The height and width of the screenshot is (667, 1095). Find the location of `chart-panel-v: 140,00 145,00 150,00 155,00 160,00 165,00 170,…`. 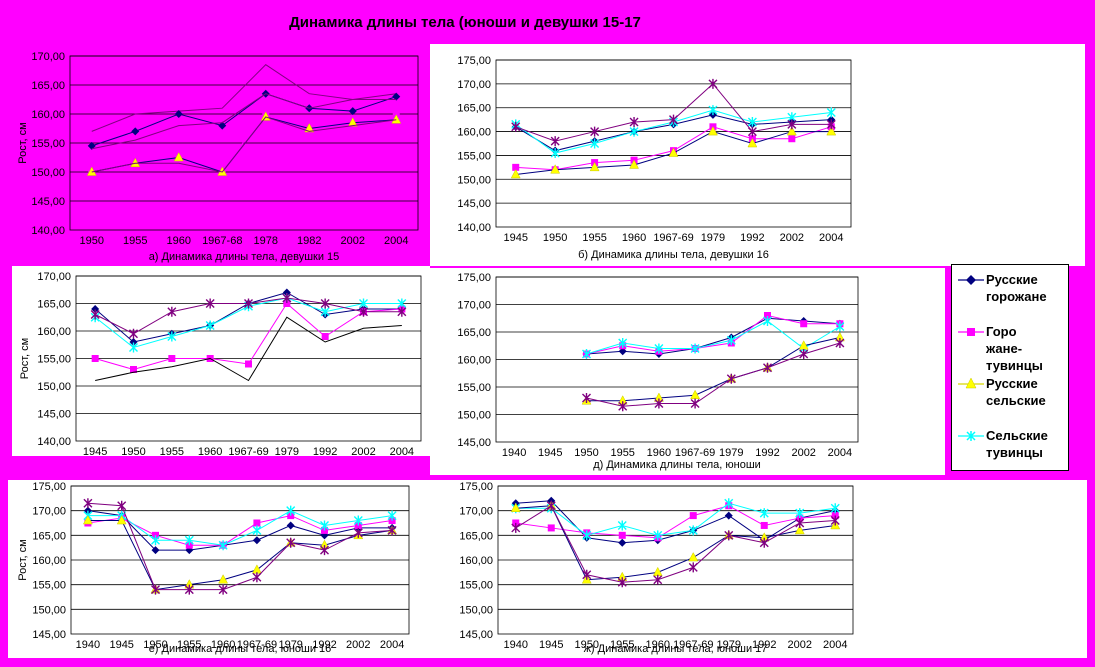

chart-panel-v: 140,00 145,00 150,00 155,00 160,00 165,00 170,… is located at coordinates (221, 361).